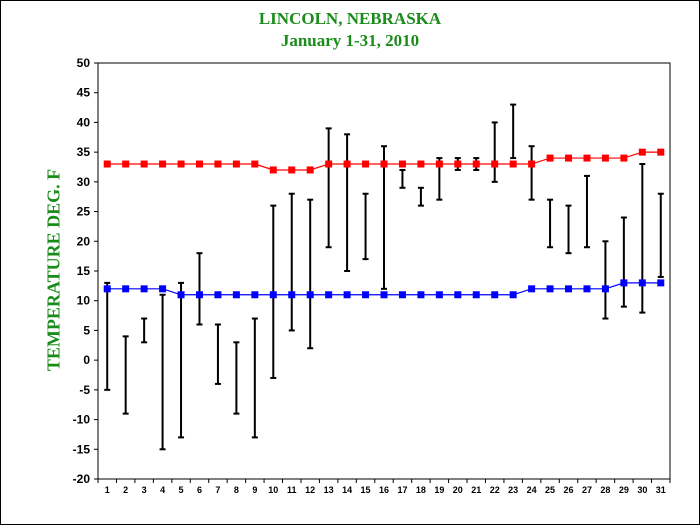  What do you see at coordinates (84, 93) in the screenshot?
I see `y-tick-label: 45` at bounding box center [84, 93].